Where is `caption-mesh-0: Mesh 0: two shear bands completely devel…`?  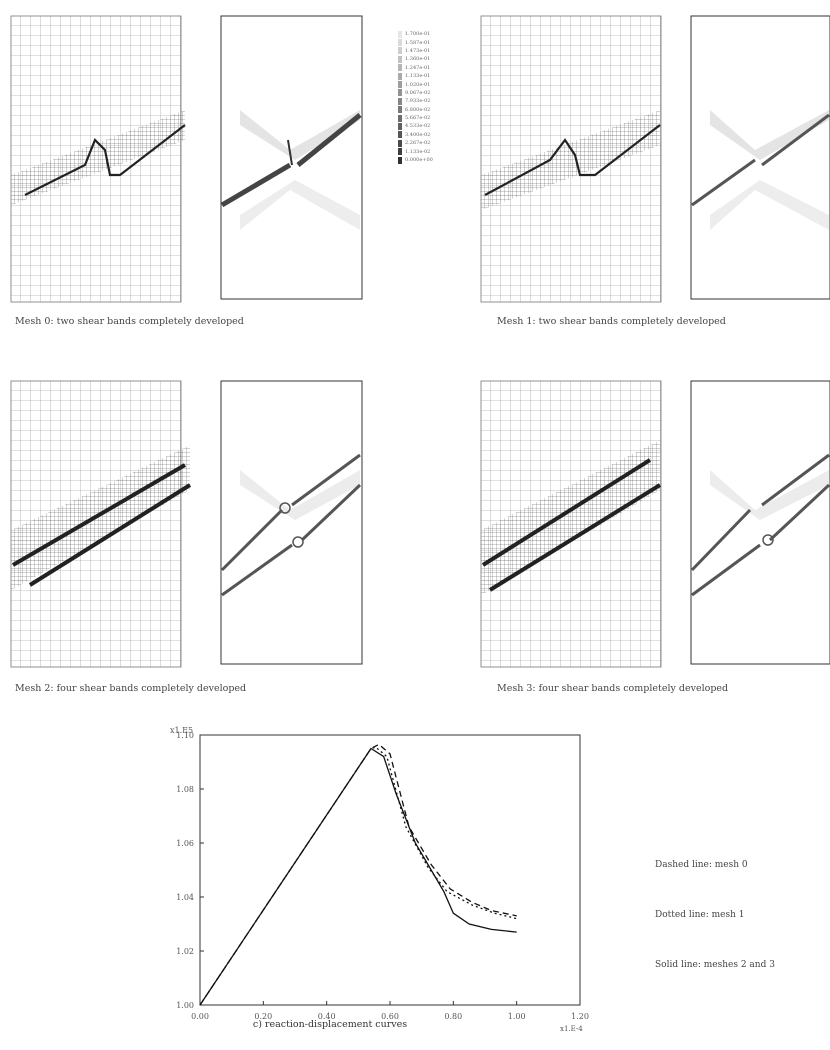 caption-mesh-0: Mesh 0: two shear bands completely devel… is located at coordinates (129, 321).